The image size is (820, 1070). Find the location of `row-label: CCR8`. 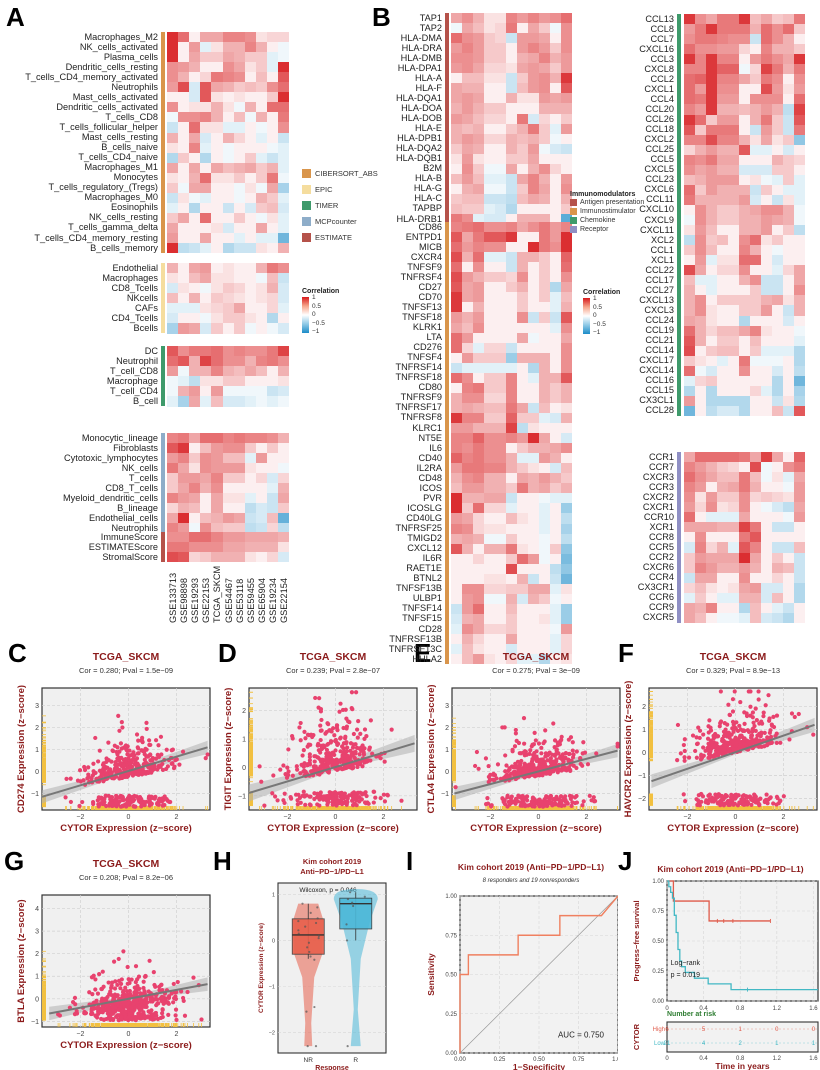

row-label: CCR8 is located at coordinates (661, 536).